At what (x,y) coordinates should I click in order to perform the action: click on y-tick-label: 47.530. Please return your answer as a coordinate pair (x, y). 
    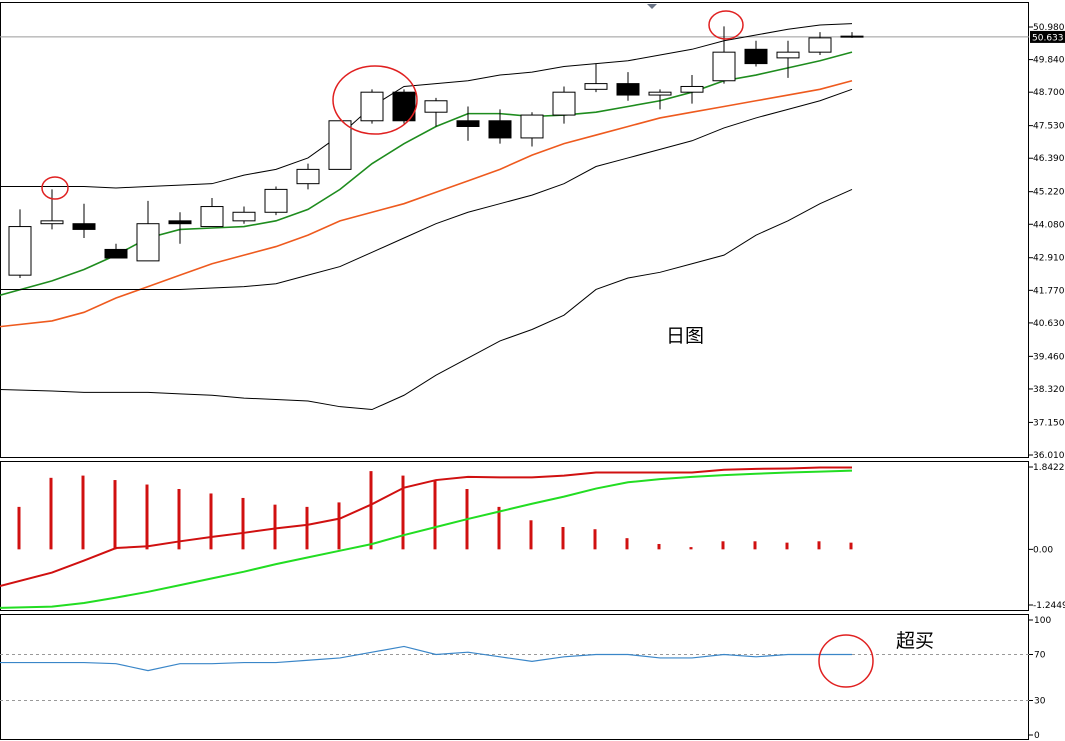
    Looking at the image, I should click on (1049, 127).